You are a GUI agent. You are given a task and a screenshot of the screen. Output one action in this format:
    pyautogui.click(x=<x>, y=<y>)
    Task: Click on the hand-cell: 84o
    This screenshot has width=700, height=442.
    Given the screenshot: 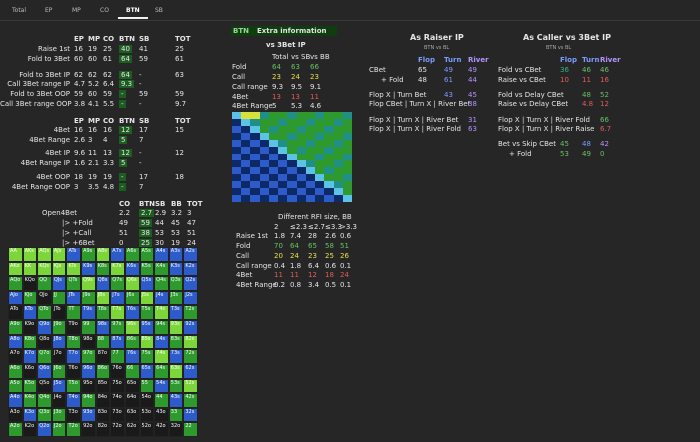 What is the action you would take?
    pyautogui.click(x=103, y=400)
    